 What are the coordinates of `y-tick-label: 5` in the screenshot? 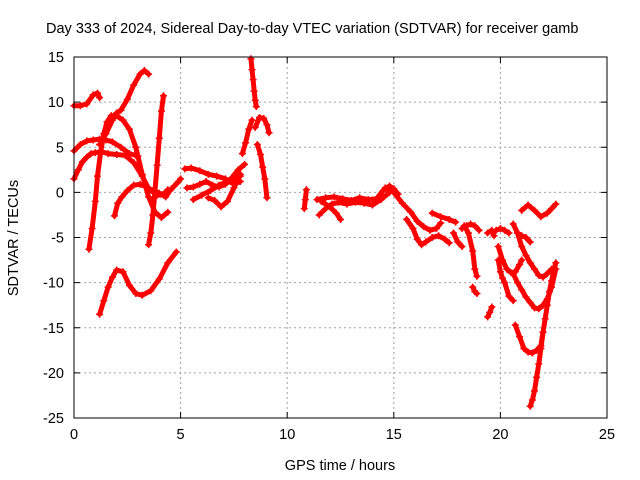 It's located at (60, 148).